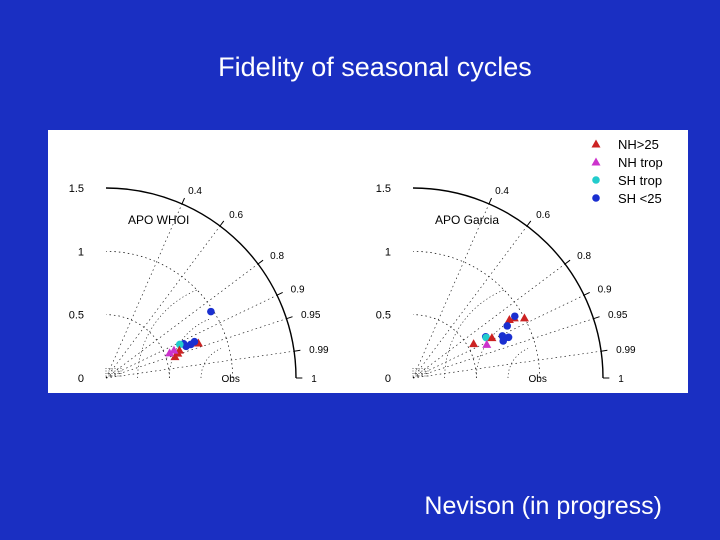 Image resolution: width=720 pixels, height=540 pixels. I want to click on diagram-title: APO WHOI, so click(158, 220).